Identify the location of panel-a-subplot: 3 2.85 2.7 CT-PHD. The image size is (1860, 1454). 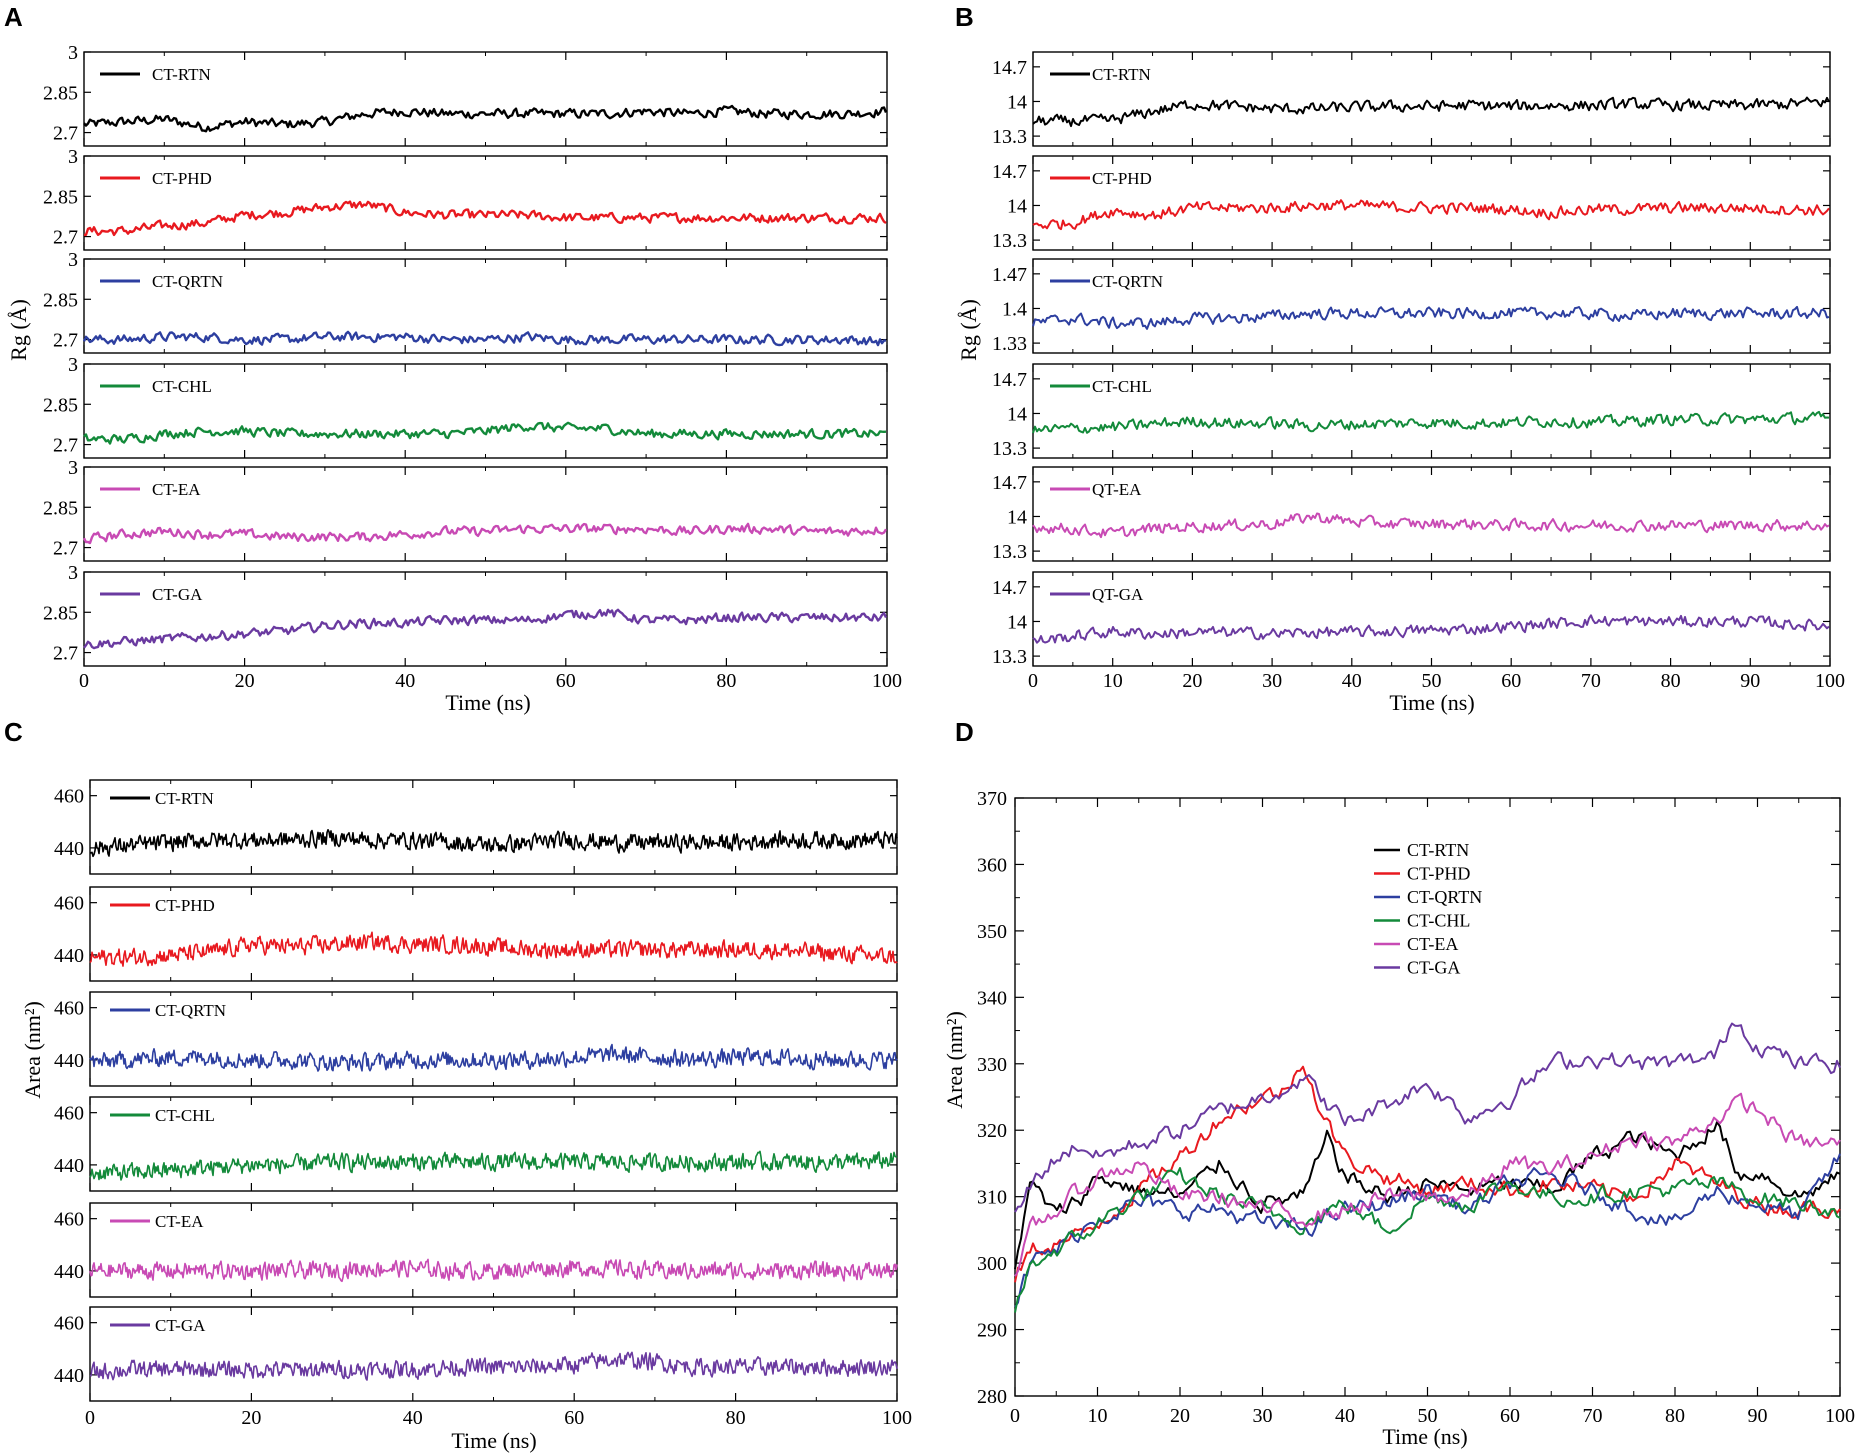
(465, 198).